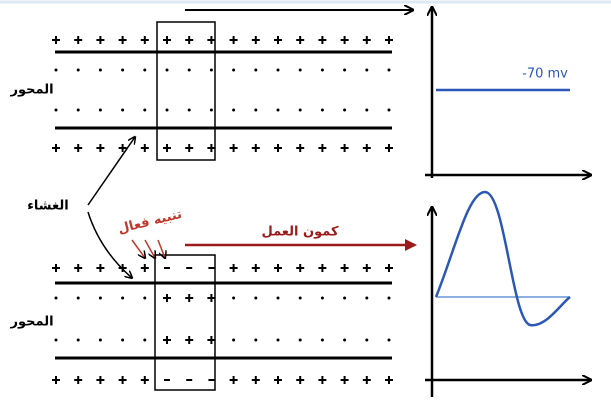 The image size is (611, 401). I want to click on action-potential-label: كمون العمل, so click(299, 232).